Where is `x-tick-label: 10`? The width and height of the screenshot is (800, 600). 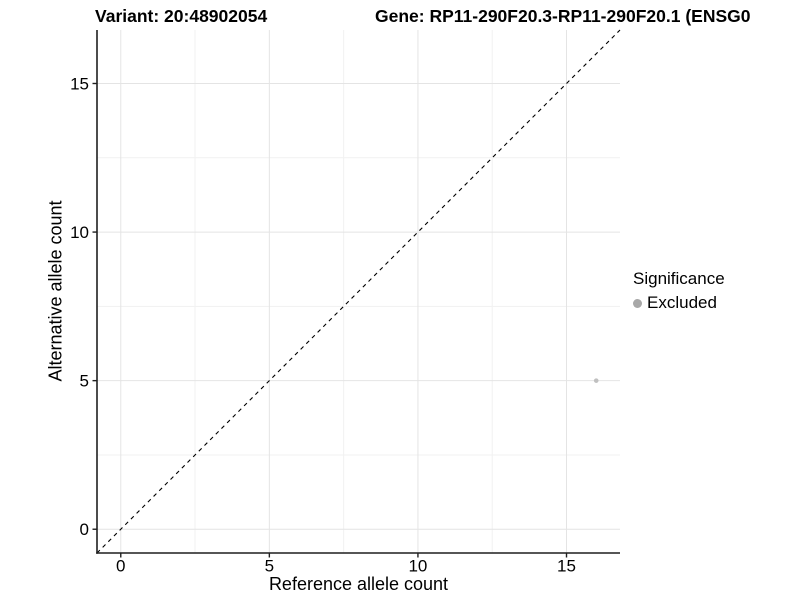
x-tick-label: 10 is located at coordinates (417, 566).